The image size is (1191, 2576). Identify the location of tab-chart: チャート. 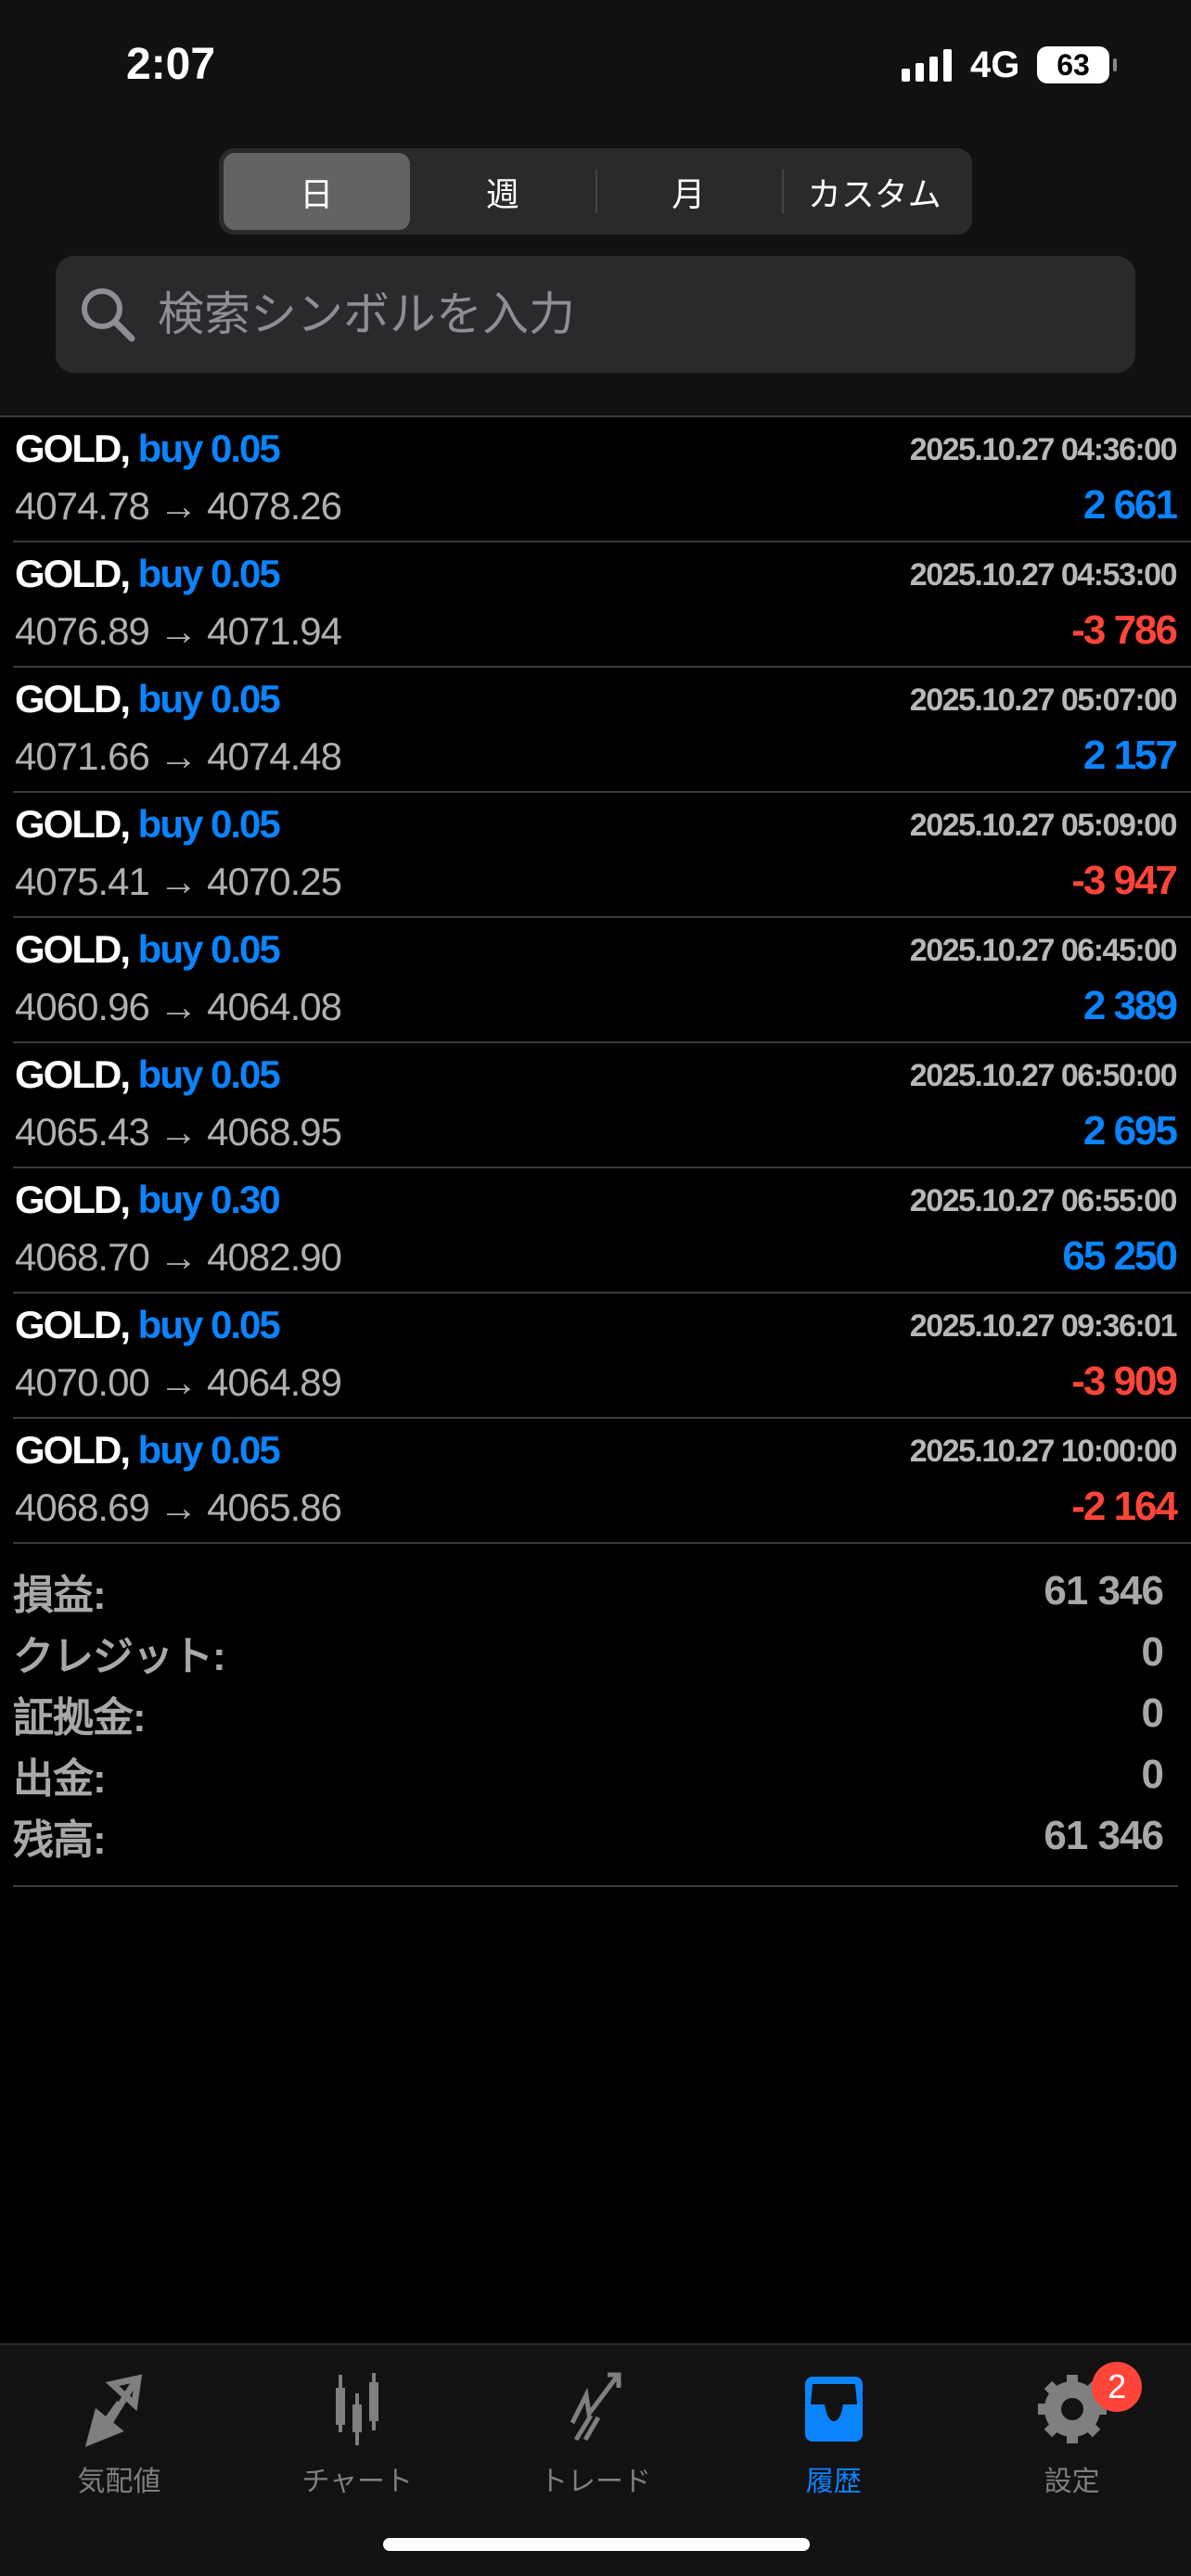
(357, 2460).